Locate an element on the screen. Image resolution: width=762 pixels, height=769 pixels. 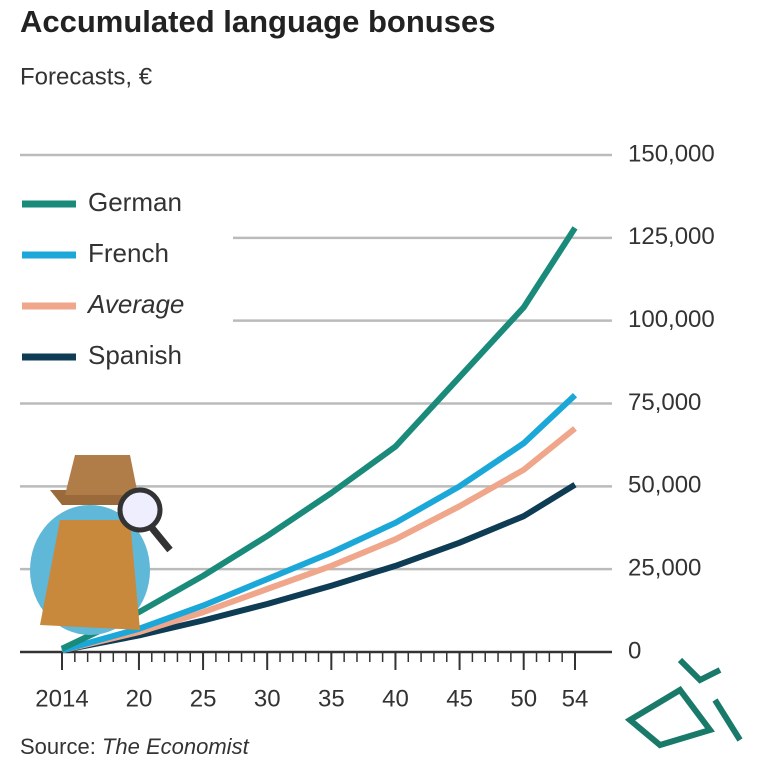
legend-label: Spanish is located at coordinates (135, 355).